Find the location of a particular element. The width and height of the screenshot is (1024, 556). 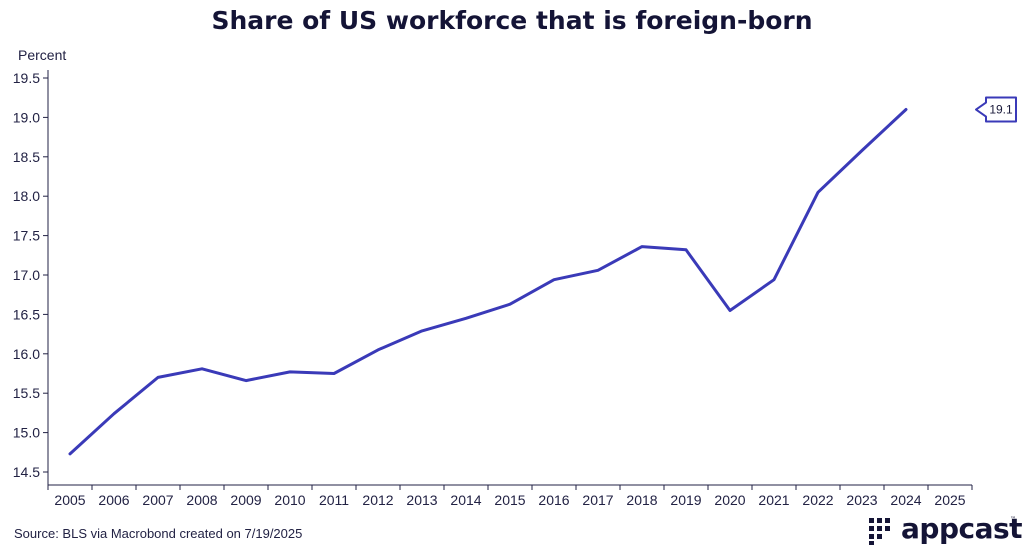

x-tick-label: 2017 is located at coordinates (597, 500).